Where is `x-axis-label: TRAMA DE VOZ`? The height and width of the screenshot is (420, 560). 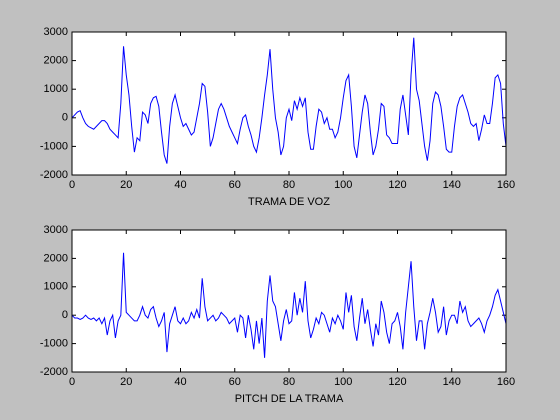 x-axis-label: TRAMA DE VOZ is located at coordinates (289, 202).